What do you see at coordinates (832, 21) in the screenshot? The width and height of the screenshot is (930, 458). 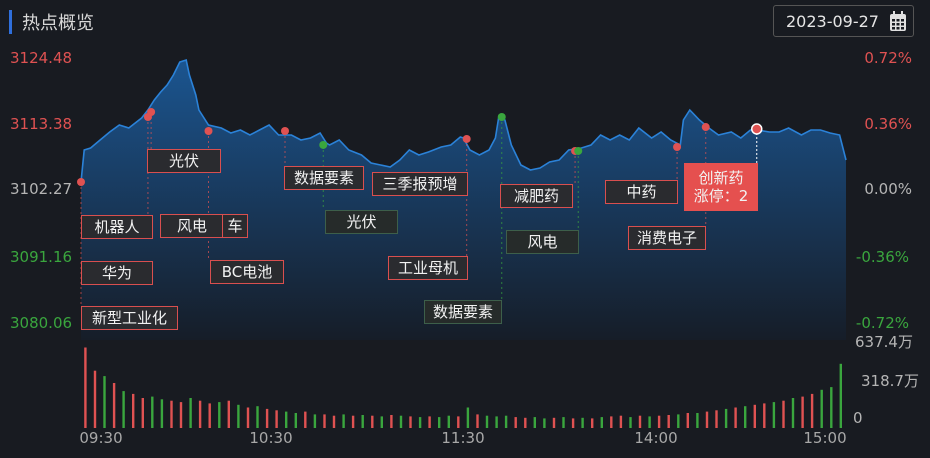 I see `date-value: 2023-09-27` at bounding box center [832, 21].